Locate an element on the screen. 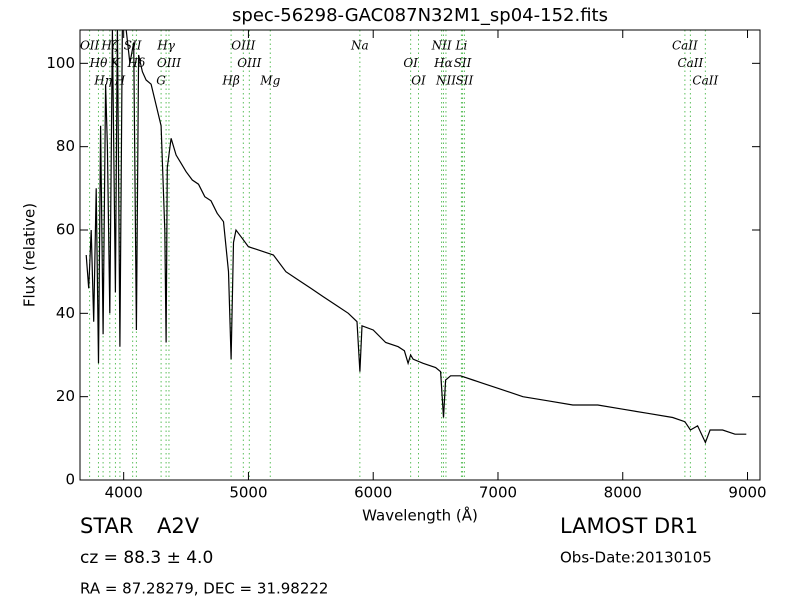  spectral-line-label: Hζ is located at coordinates (109, 46).